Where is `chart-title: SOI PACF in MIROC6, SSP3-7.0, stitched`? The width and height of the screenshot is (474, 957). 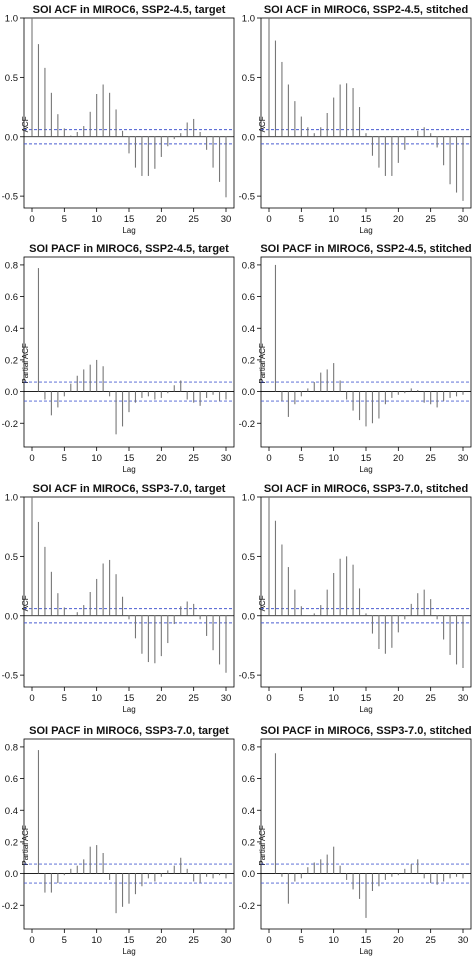
chart-title: SOI PACF in MIROC6, SSP3-7.0, stitched is located at coordinates (365, 731).